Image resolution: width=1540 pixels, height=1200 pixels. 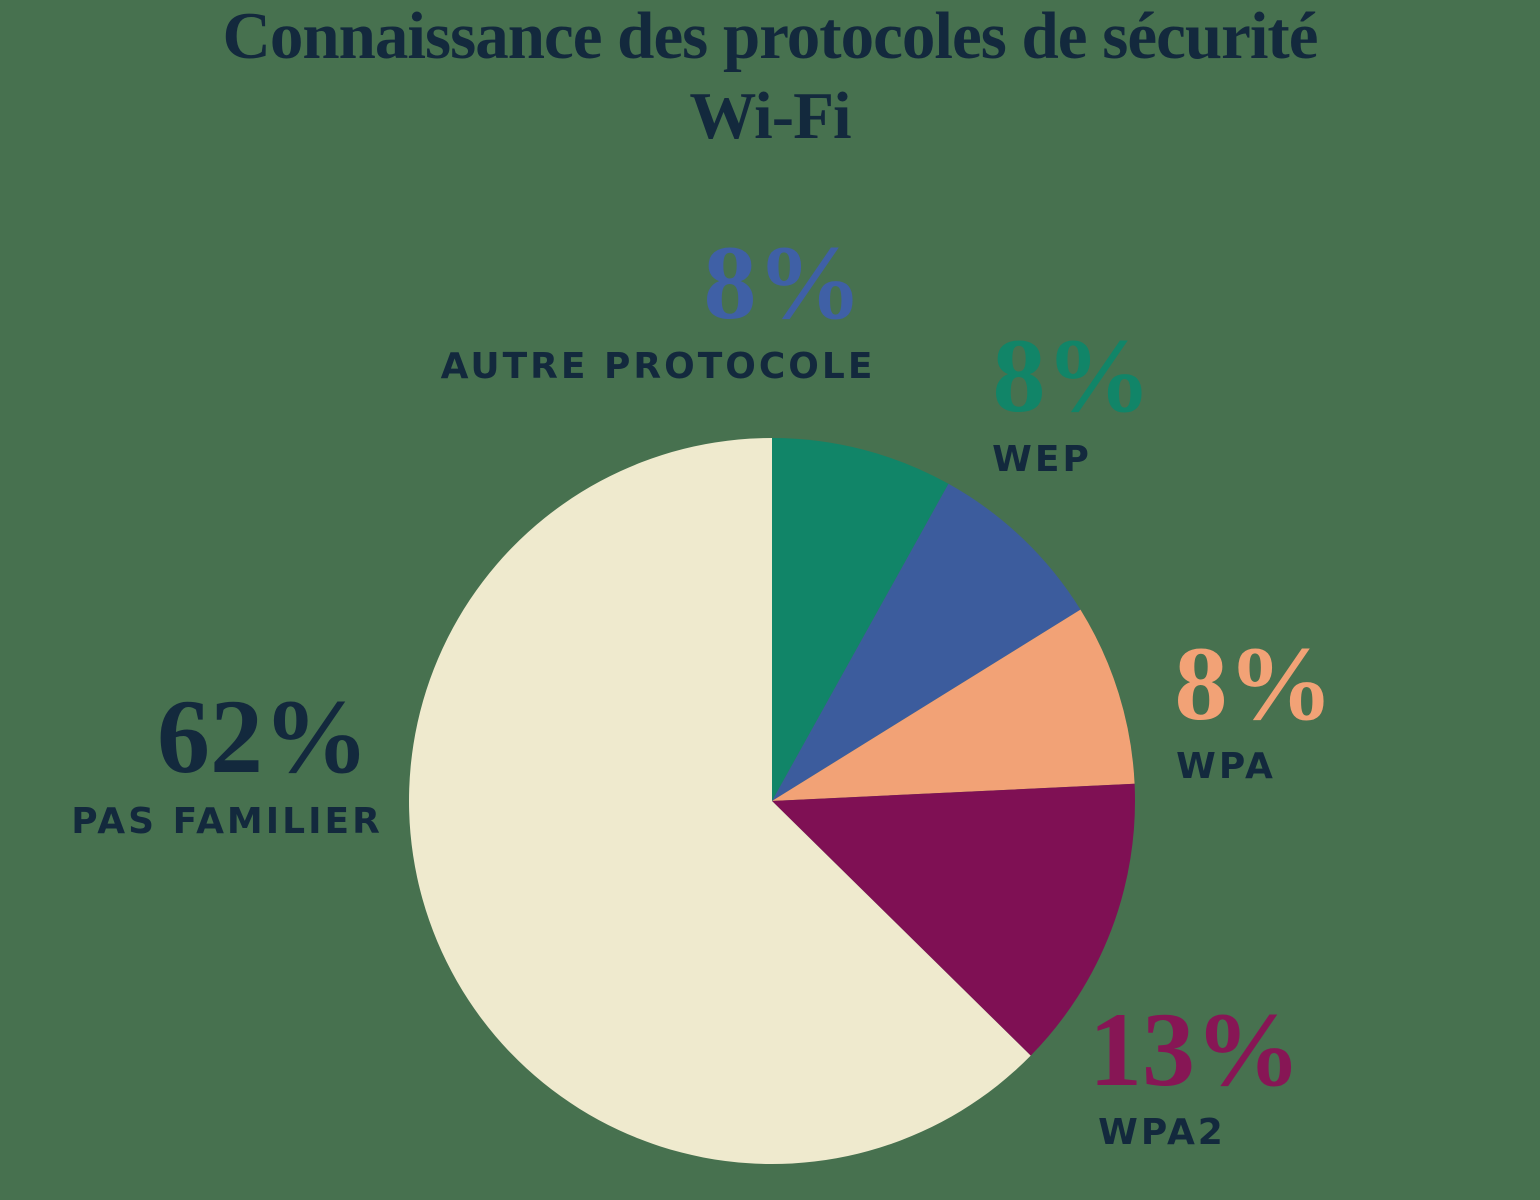 I want to click on label-pas-familier: PAS FAMILIER, so click(x=227, y=821).